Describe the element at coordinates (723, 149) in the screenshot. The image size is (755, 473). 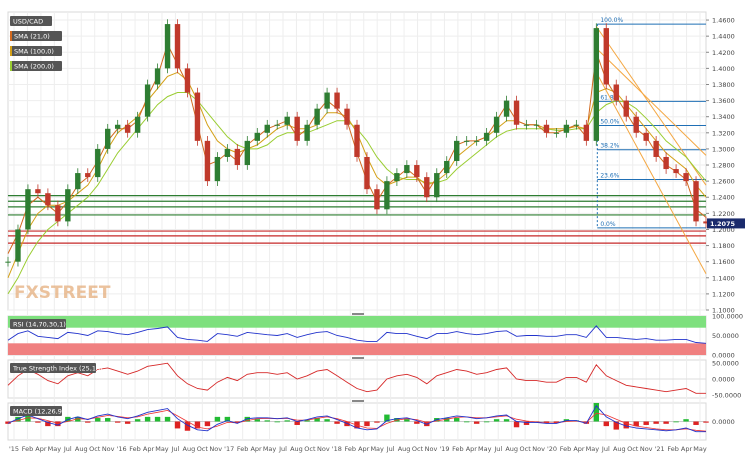
I see `y-tick-label: 1.3000` at that location.